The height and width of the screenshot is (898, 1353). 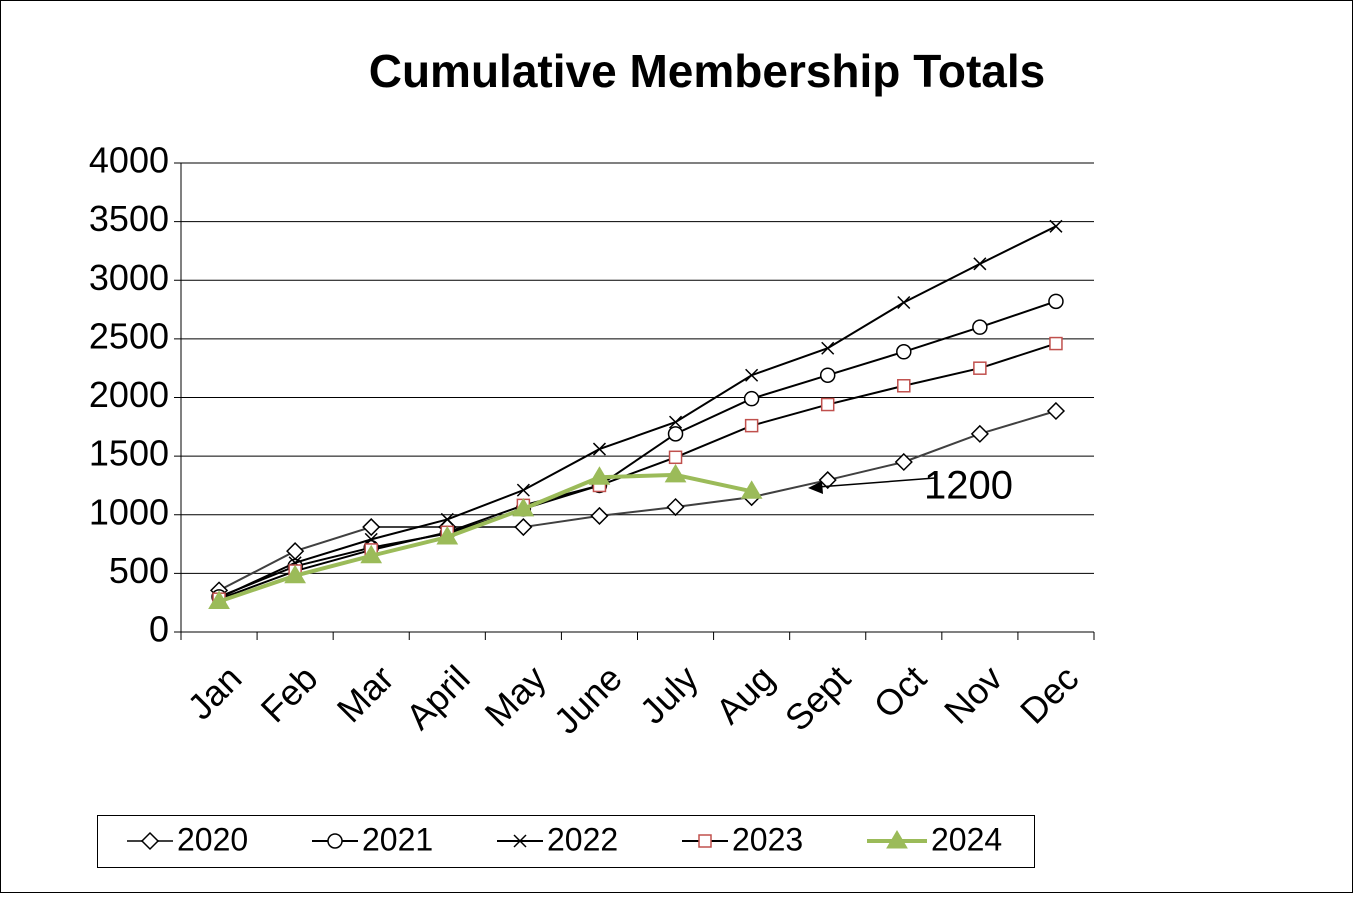 I want to click on legend-label: 2020, so click(x=212, y=839).